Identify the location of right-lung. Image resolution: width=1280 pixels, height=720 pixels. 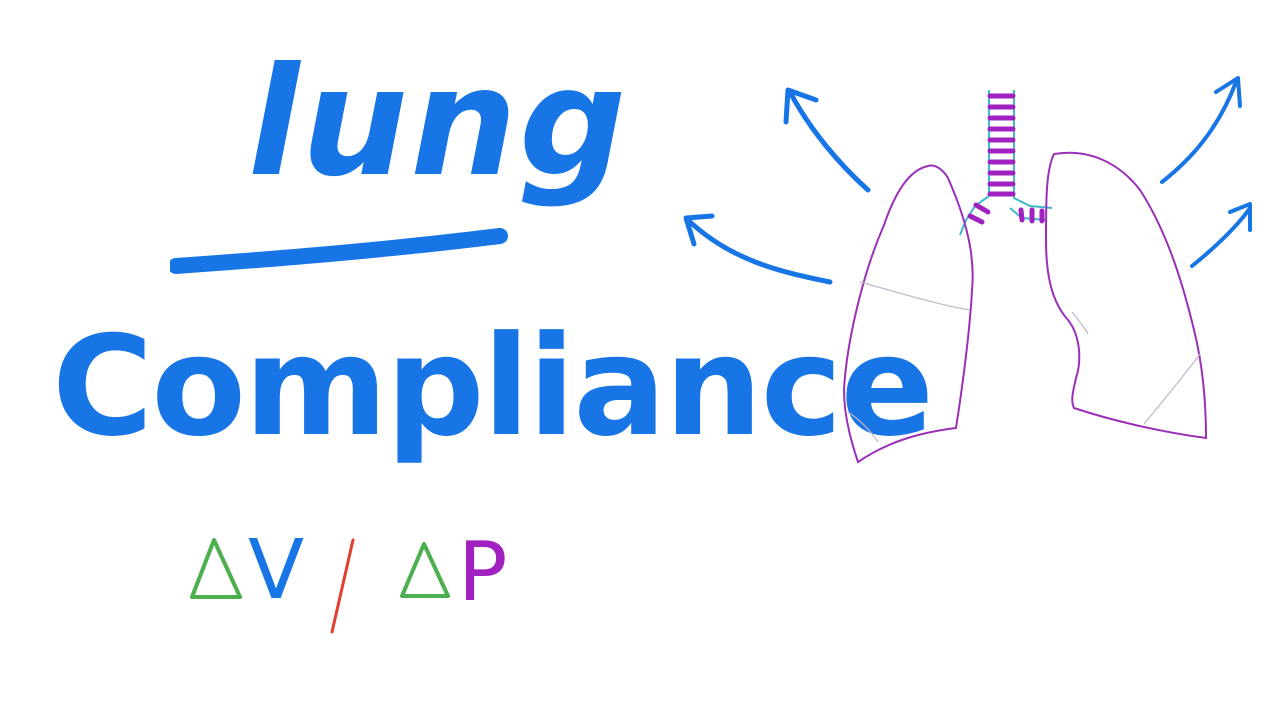
(1126, 295).